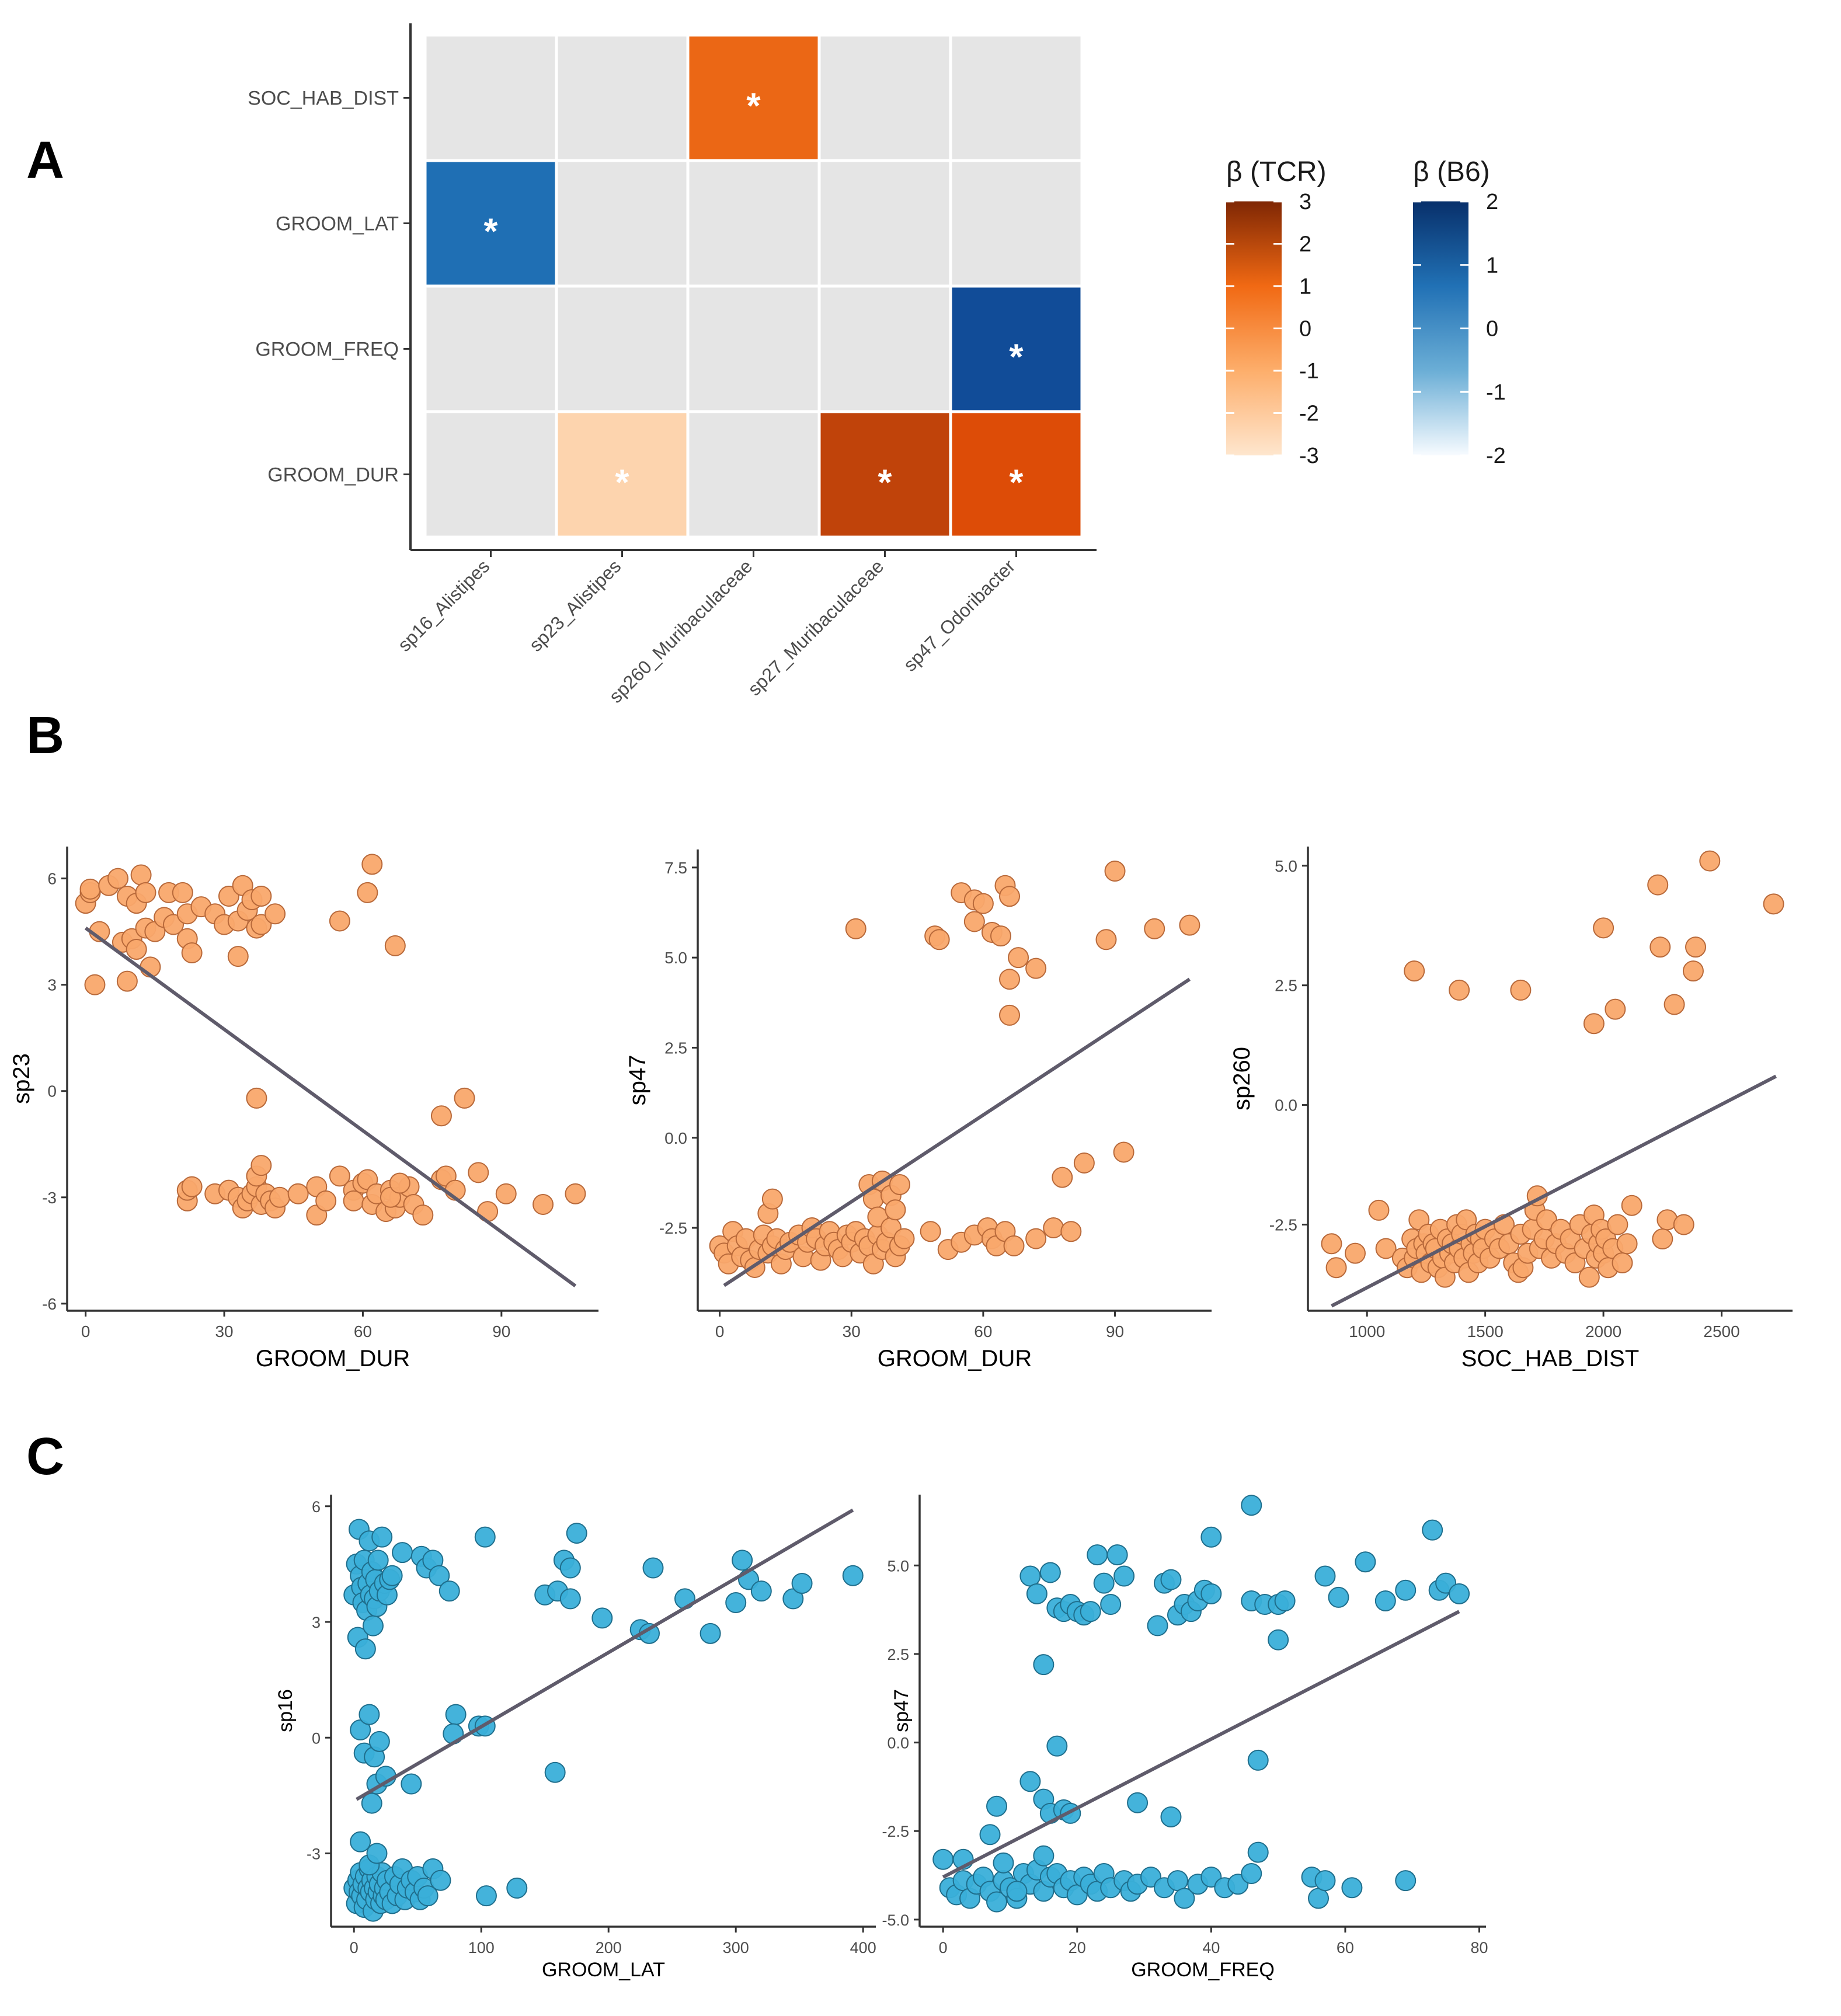 The width and height of the screenshot is (1841, 2016). Describe the element at coordinates (1550, 1358) in the screenshot. I see `x-axis-title: SOC_HAB_DIST` at that location.